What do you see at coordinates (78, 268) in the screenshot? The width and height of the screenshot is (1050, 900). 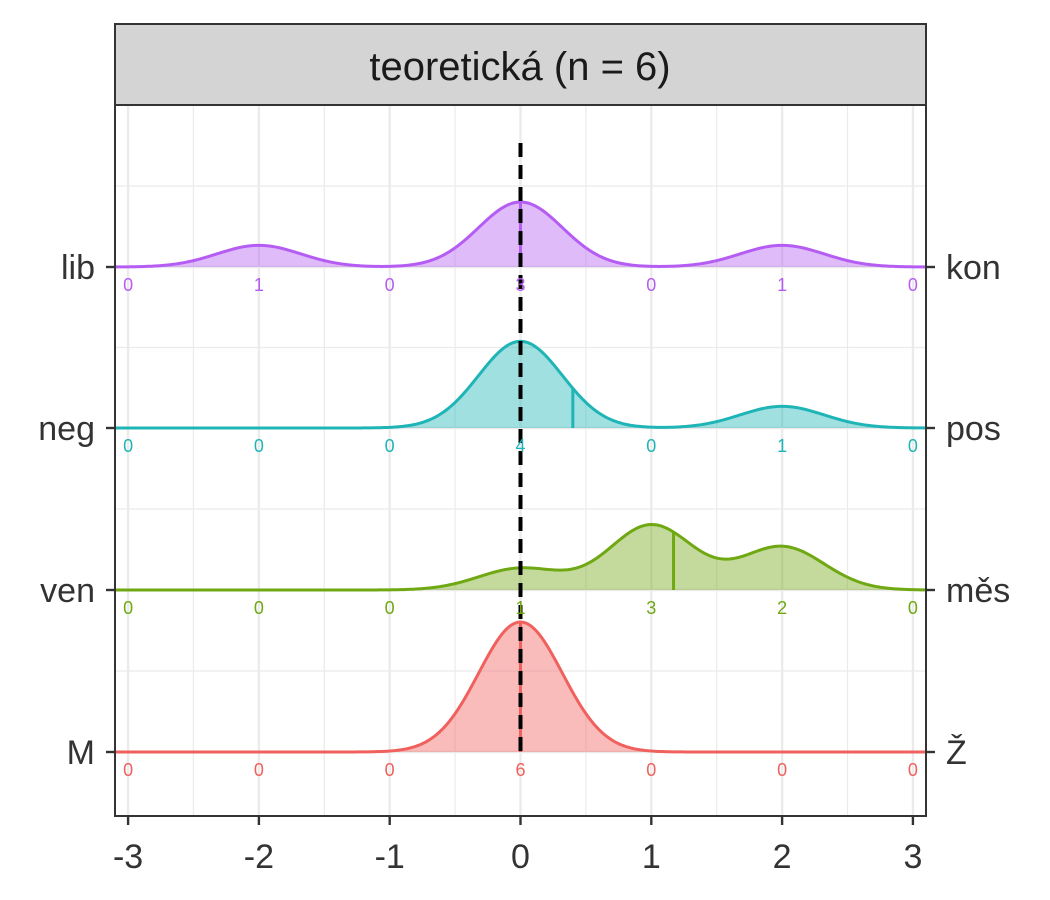 I see `y-tick-label-left: lib` at bounding box center [78, 268].